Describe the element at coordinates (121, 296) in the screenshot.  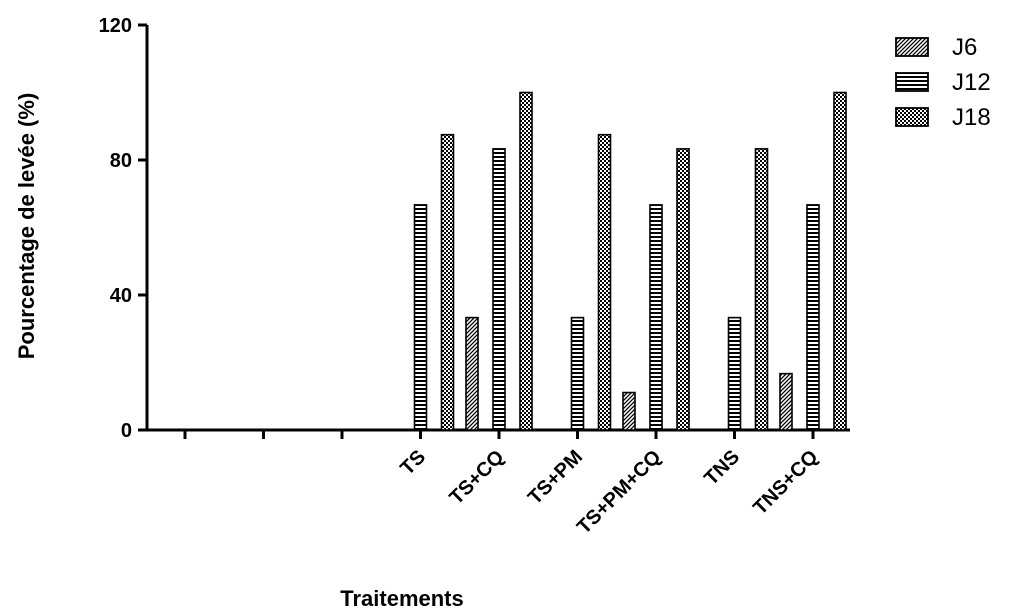
I see `y-tick-label: 40` at that location.